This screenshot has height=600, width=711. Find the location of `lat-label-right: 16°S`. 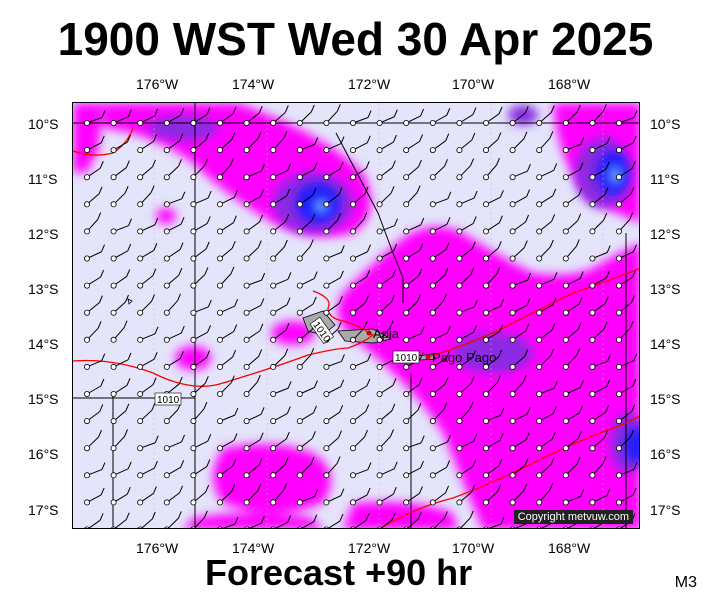

lat-label-right: 16°S is located at coordinates (665, 454).